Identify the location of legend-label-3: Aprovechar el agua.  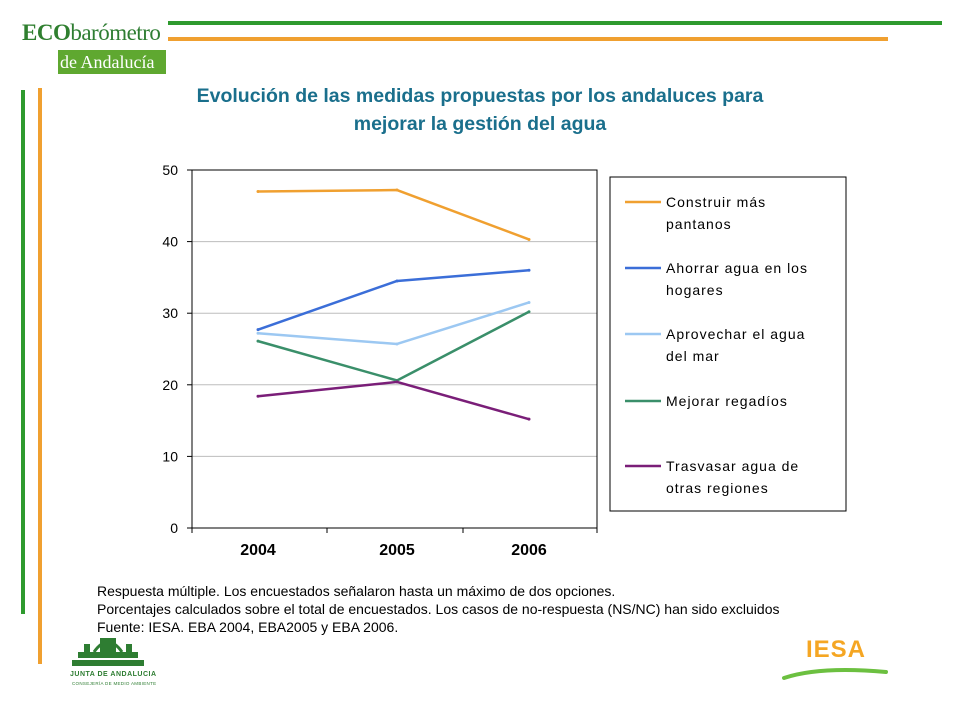
(735, 334).